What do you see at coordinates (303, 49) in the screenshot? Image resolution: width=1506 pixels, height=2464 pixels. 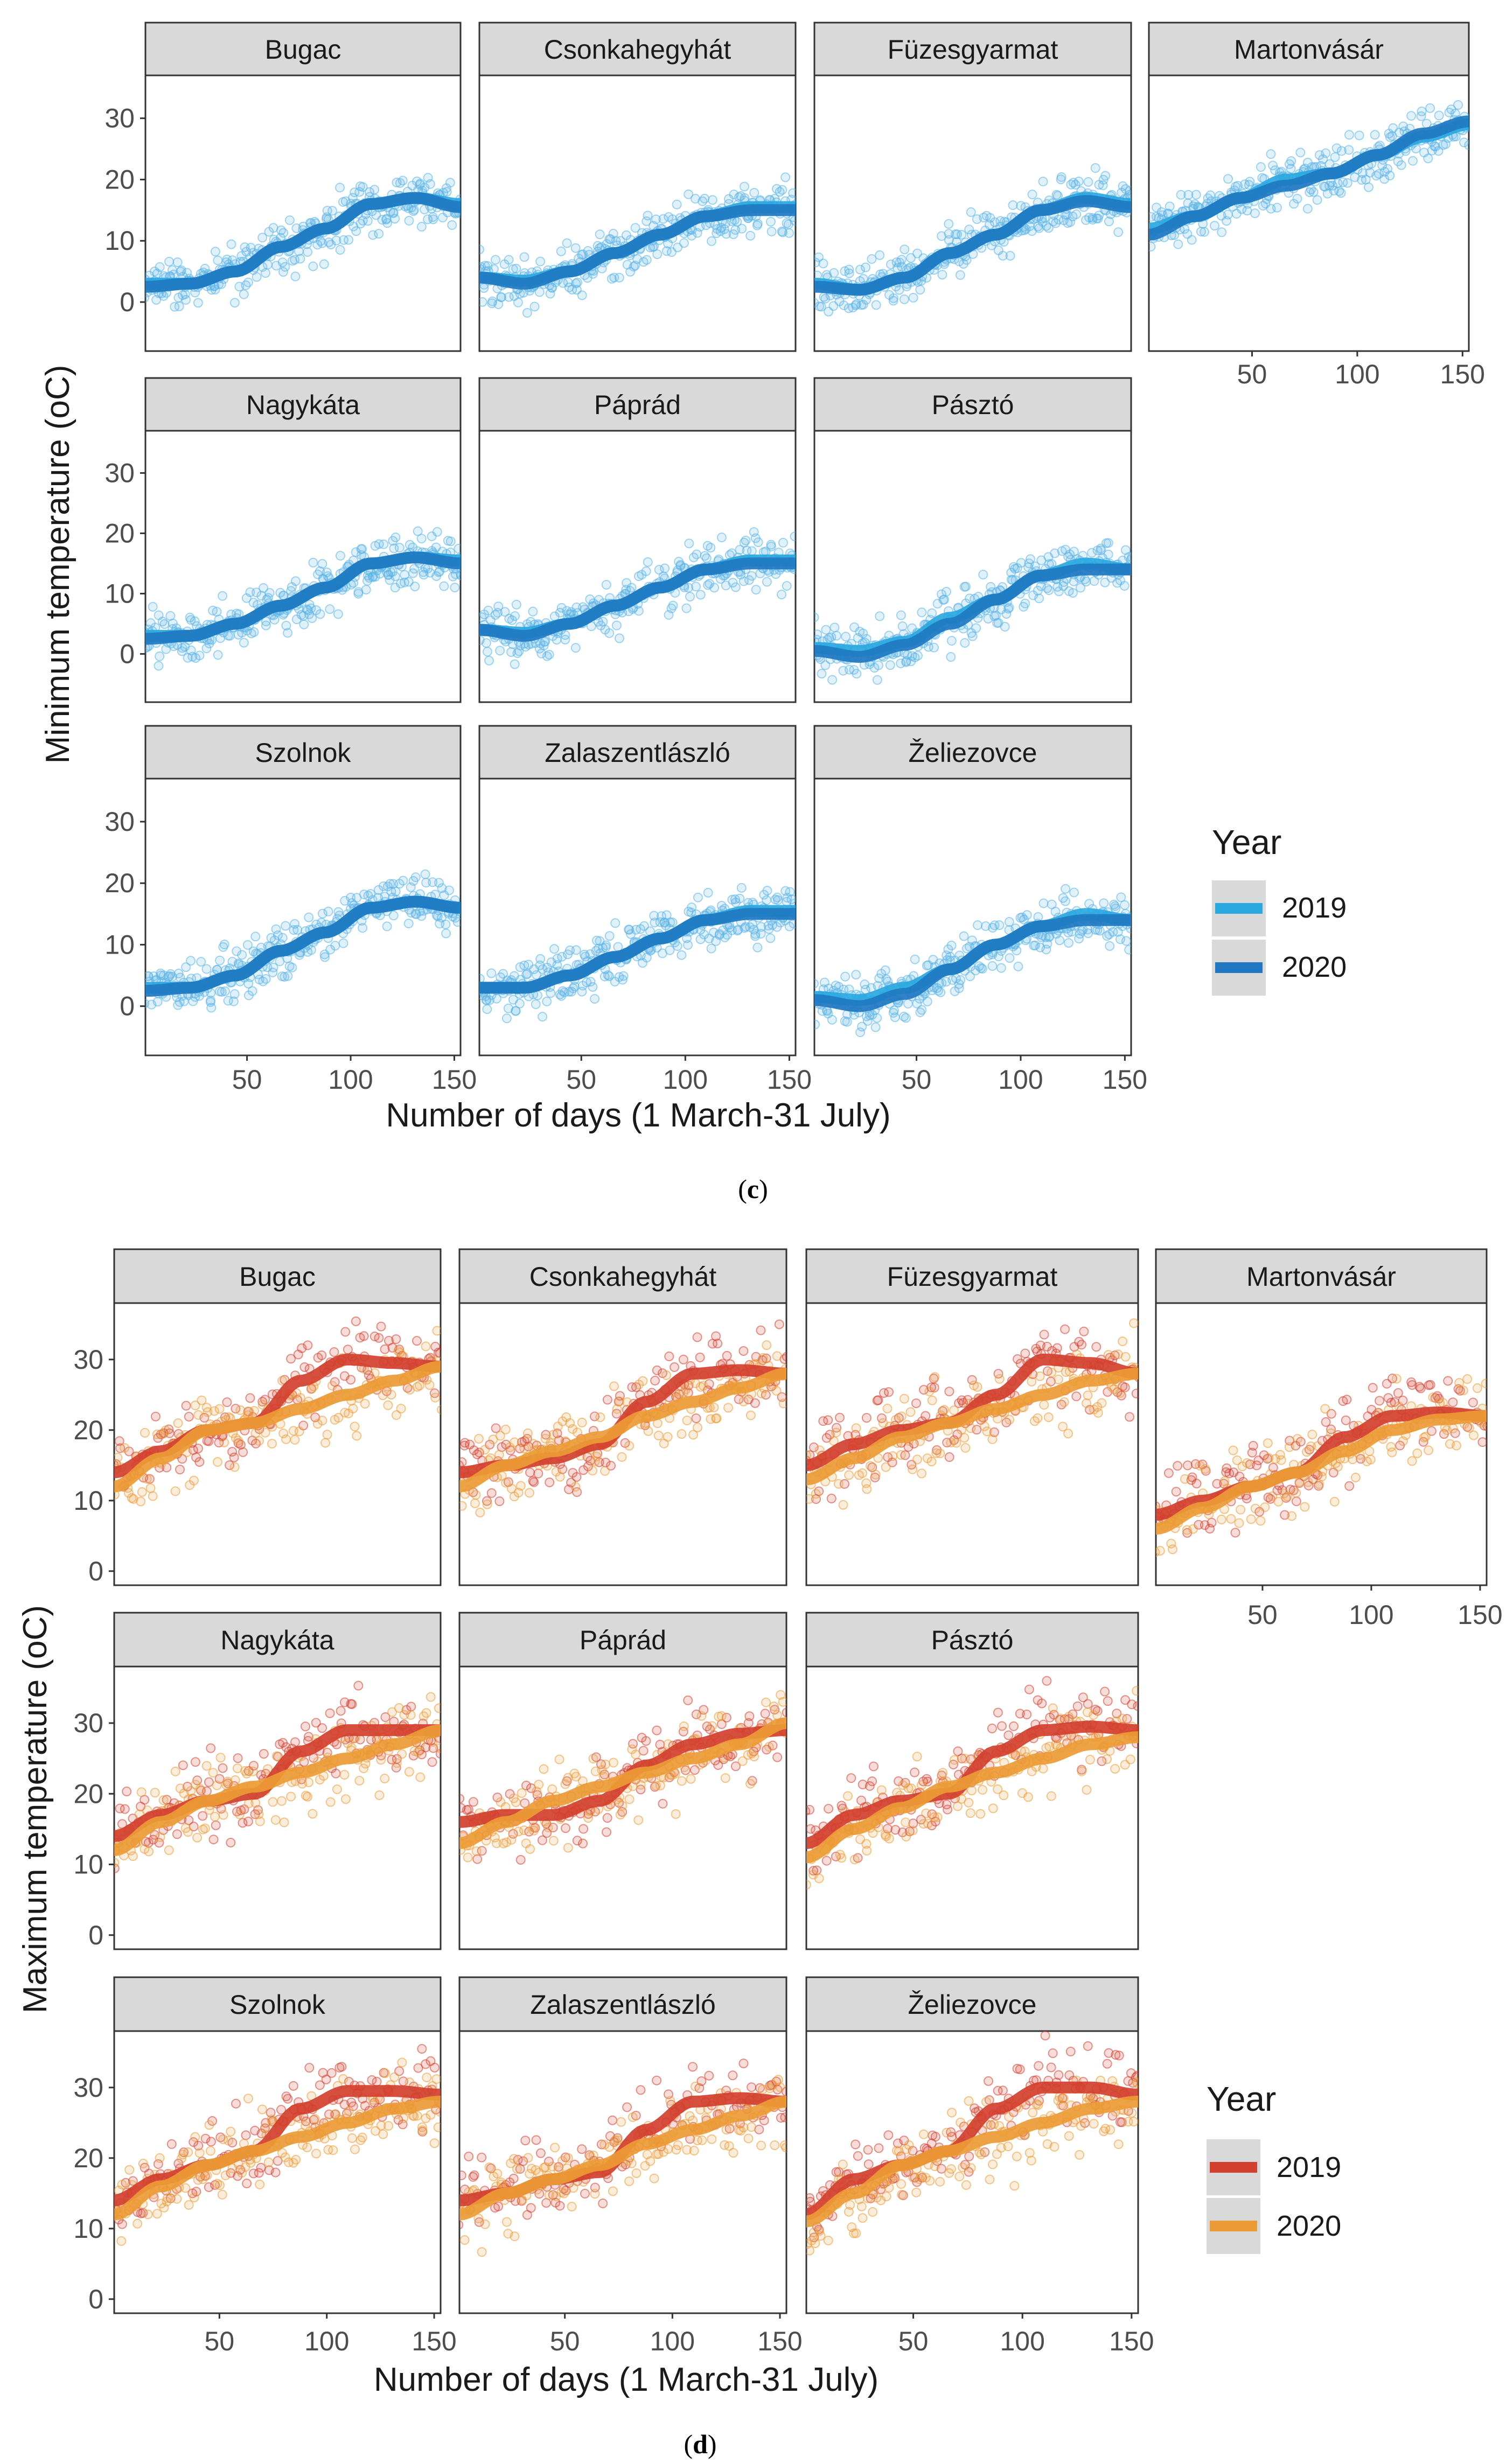 I see `panel-title: Bugac` at bounding box center [303, 49].